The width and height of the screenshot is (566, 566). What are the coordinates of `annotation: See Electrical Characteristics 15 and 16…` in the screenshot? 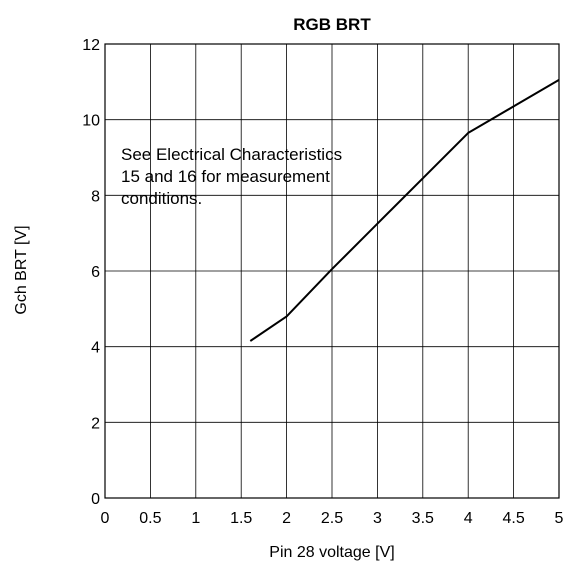 It's located at (231, 176).